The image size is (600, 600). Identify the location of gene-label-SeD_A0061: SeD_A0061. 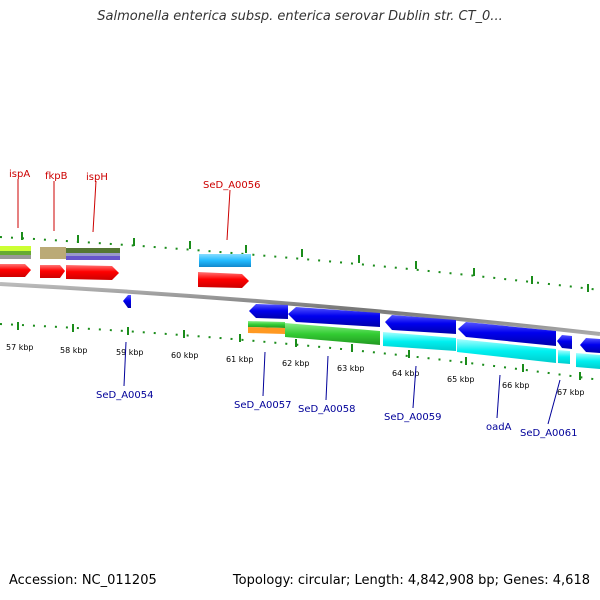
(549, 433).